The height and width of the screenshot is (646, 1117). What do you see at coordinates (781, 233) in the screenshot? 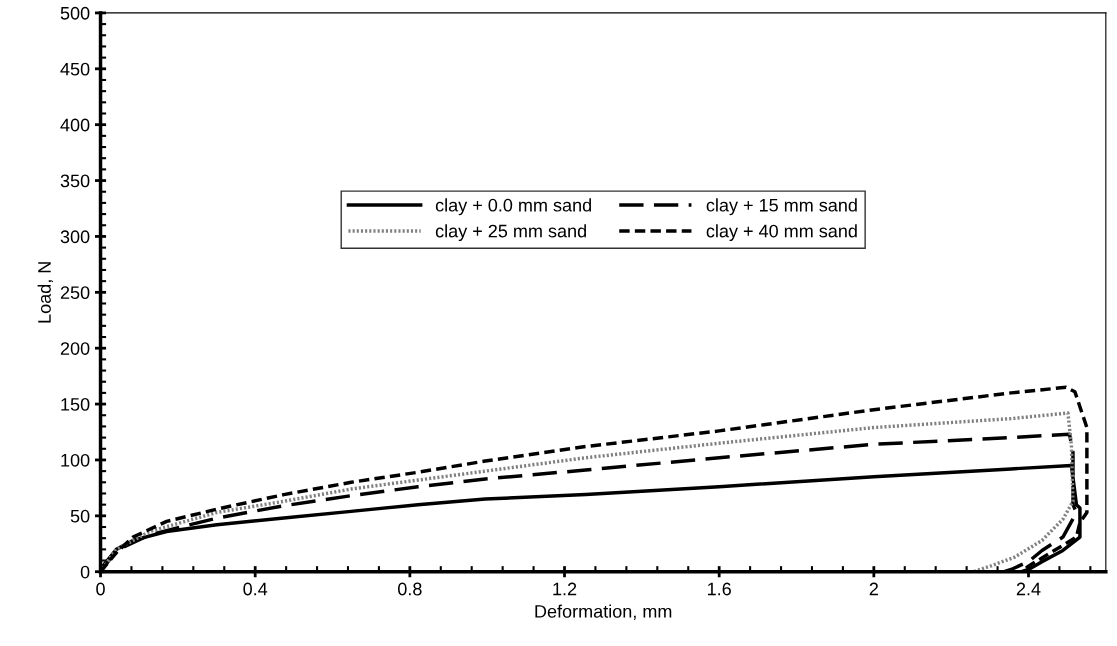
I see `legend-label: clay + 40 mm sand` at bounding box center [781, 233].